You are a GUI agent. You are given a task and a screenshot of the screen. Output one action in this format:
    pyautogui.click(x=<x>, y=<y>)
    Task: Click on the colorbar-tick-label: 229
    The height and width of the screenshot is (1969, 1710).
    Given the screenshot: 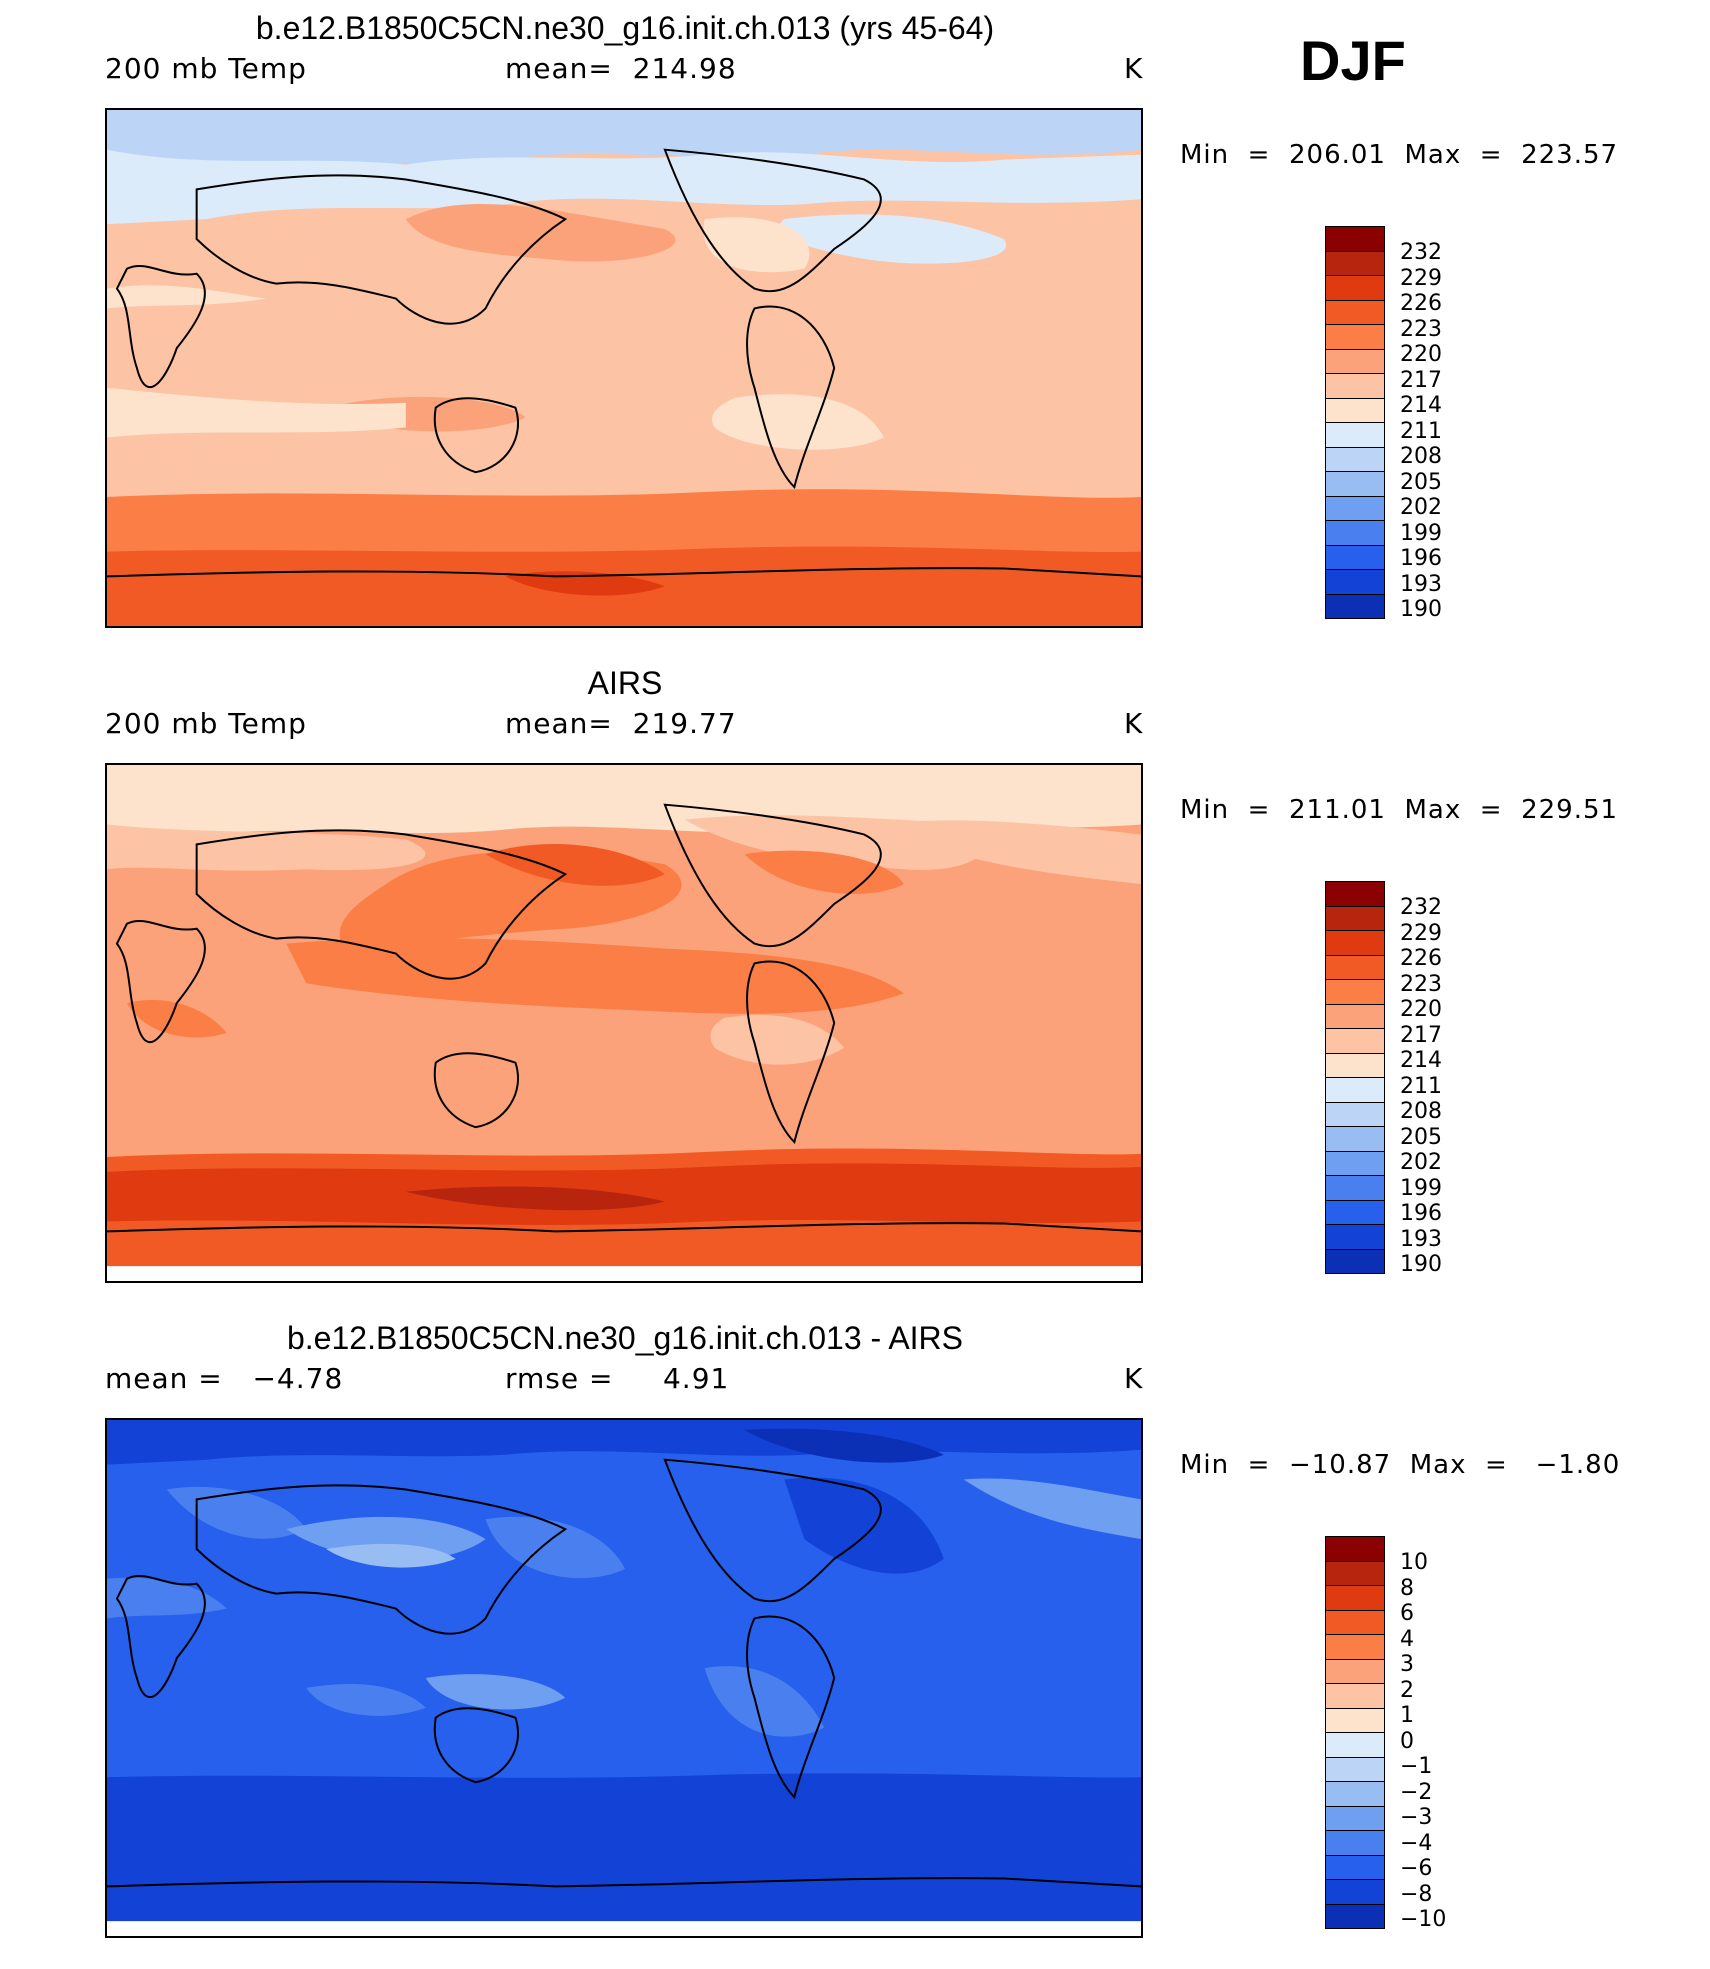 What is the action you would take?
    pyautogui.click(x=1421, y=933)
    